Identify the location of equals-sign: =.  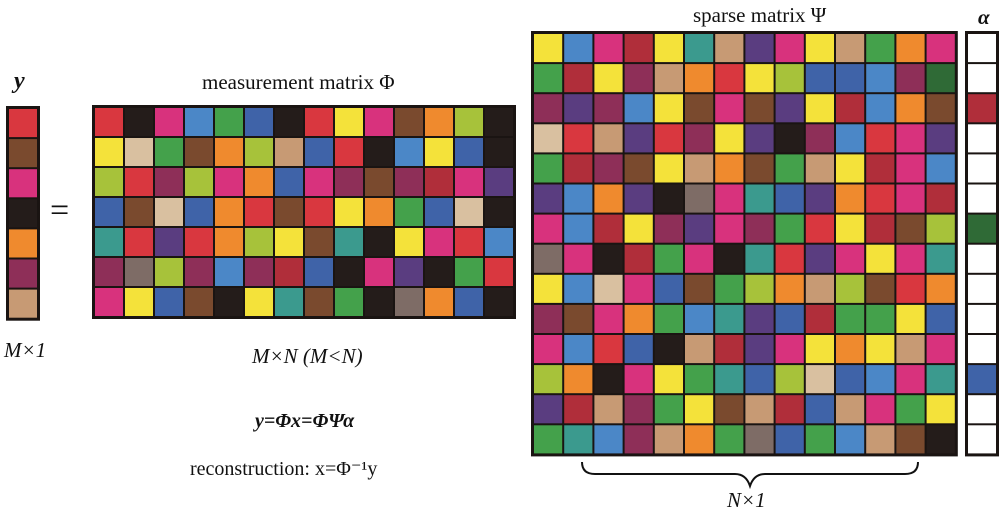
(60, 210).